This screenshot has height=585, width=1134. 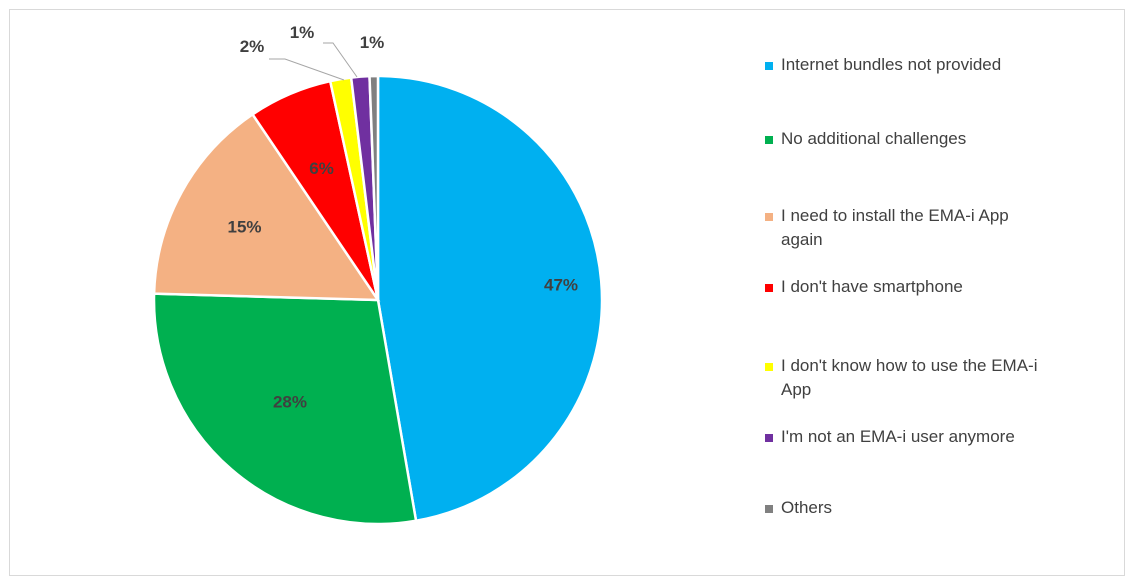 I want to click on legend-label: I need to install the EMA-i App again, so click(x=890, y=228).